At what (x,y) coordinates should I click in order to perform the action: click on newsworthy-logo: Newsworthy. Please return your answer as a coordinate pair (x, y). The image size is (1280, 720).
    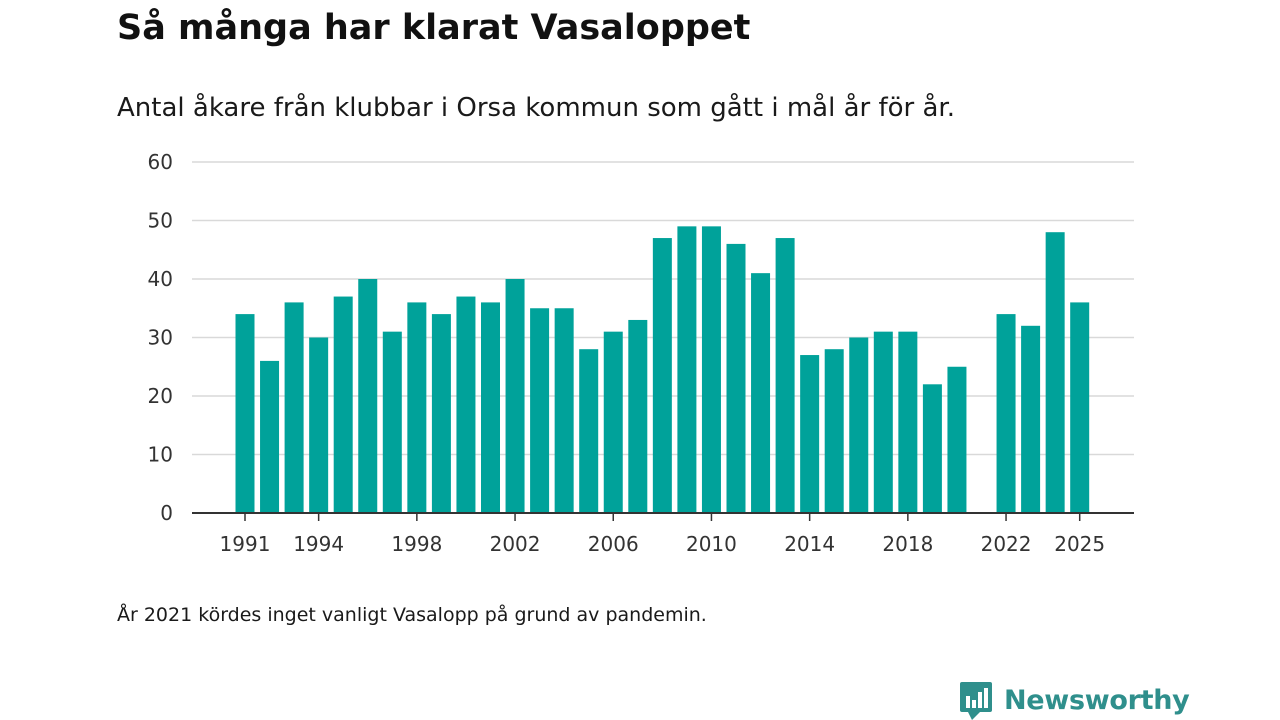
    Looking at the image, I should click on (1075, 700).